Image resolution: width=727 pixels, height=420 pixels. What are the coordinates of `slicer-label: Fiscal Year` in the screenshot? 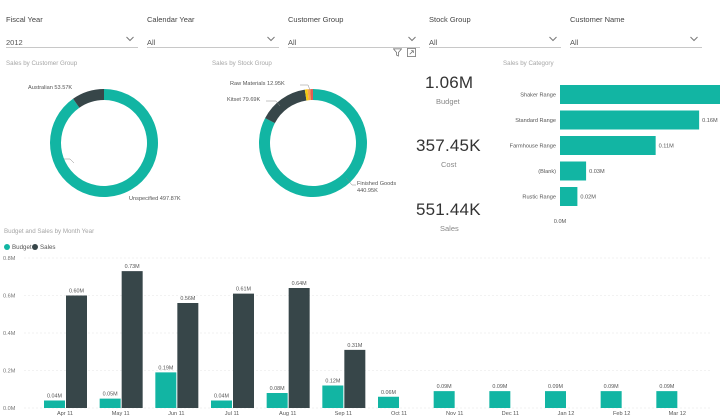 It's located at (24, 19).